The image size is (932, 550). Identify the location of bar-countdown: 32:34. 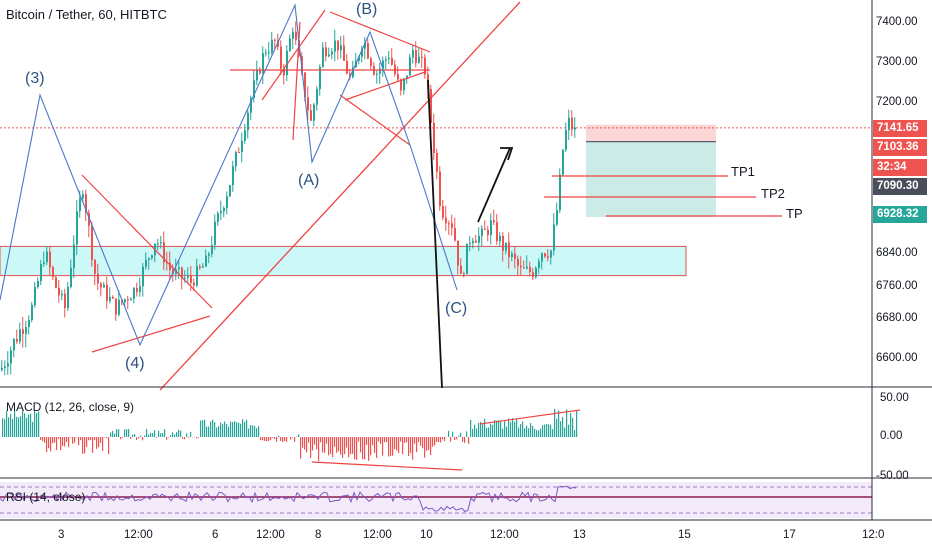
(900, 167).